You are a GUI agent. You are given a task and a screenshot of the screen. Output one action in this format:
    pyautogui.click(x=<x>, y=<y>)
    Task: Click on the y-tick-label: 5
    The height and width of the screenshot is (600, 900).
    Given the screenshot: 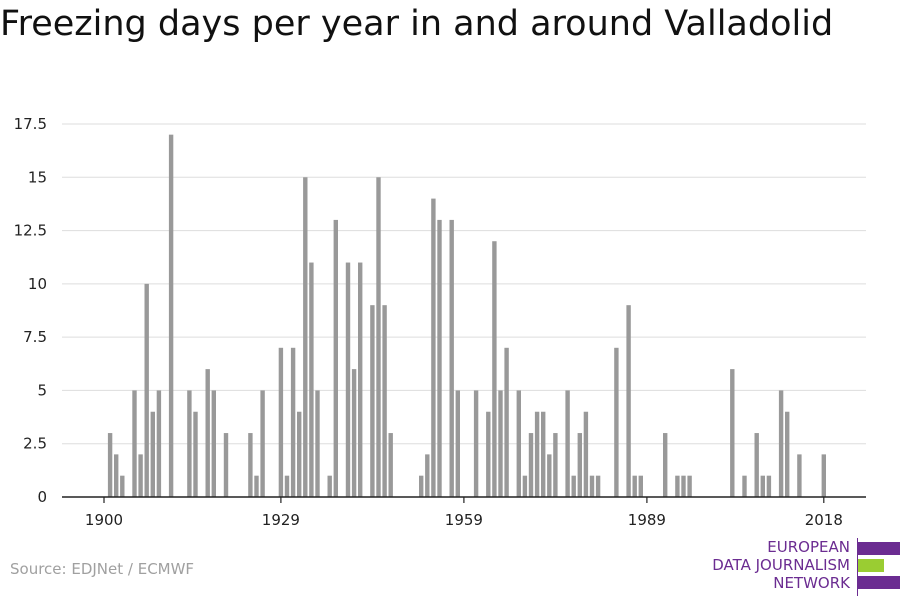 What is the action you would take?
    pyautogui.click(x=42, y=390)
    